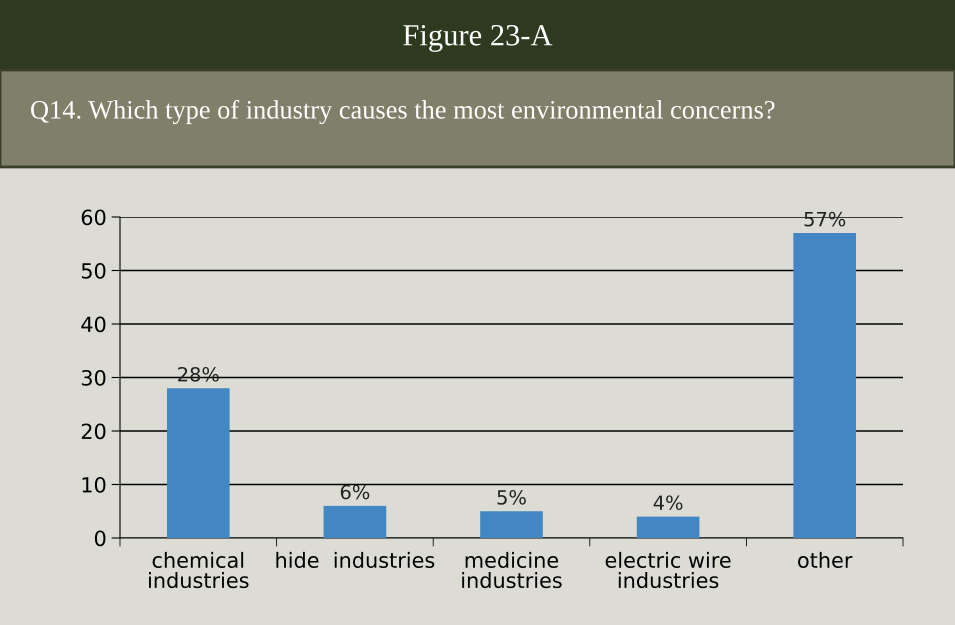 The height and width of the screenshot is (625, 955). Describe the element at coordinates (512, 497) in the screenshot. I see `data-label: 5%` at that location.